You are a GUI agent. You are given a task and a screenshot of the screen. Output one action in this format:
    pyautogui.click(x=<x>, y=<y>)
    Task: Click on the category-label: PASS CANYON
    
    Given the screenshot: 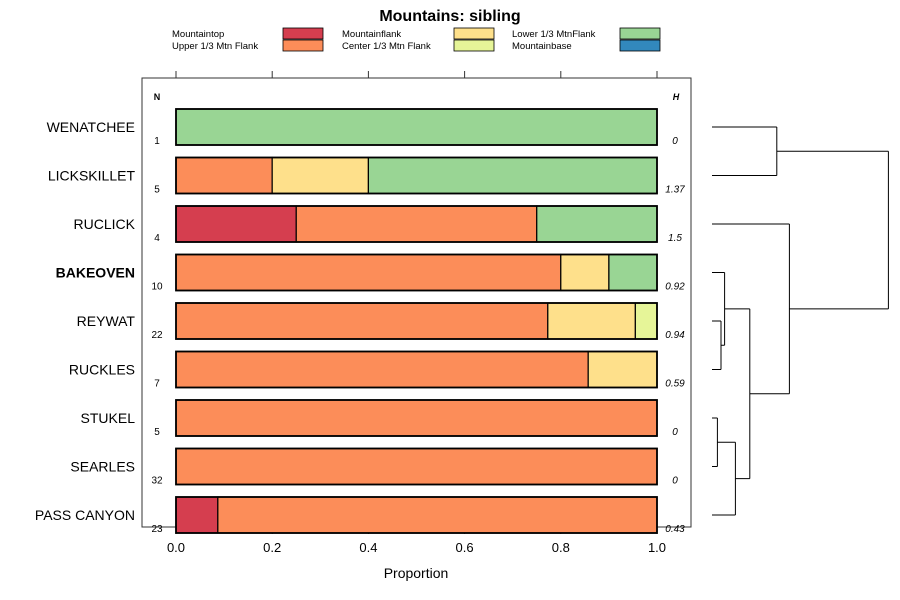 What is the action you would take?
    pyautogui.click(x=85, y=515)
    